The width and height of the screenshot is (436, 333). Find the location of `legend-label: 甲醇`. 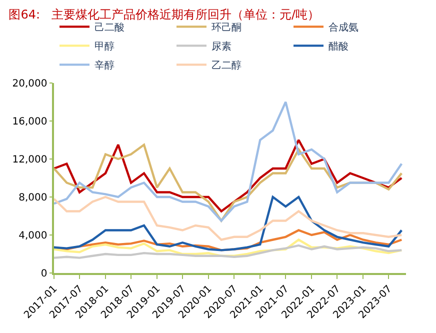

legend-label: 甲醇 is located at coordinates (104, 46).